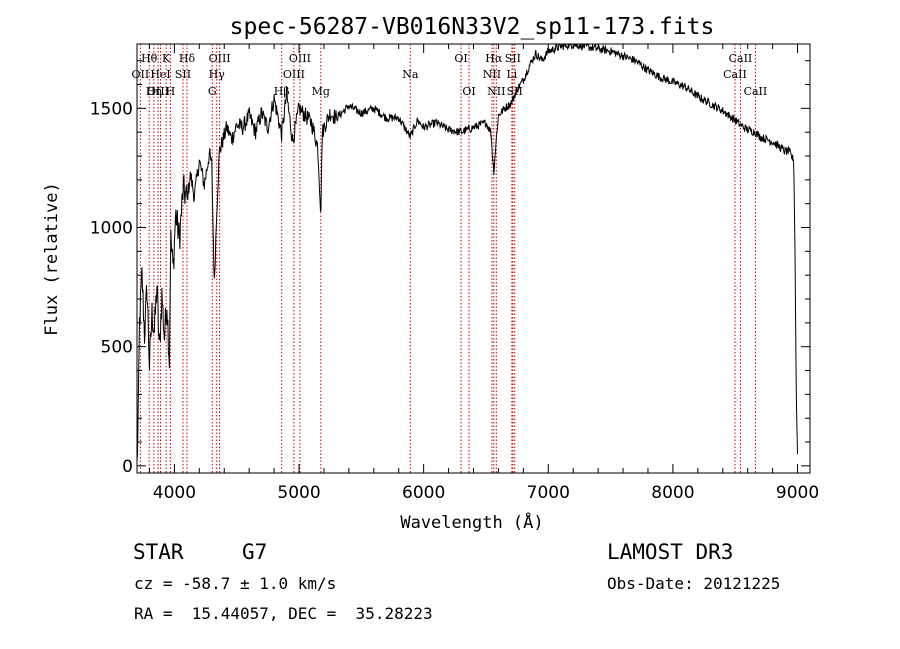 This screenshot has height=649, width=900. Describe the element at coordinates (670, 552) in the screenshot. I see `survey-label: LAMOST DR3` at that location.